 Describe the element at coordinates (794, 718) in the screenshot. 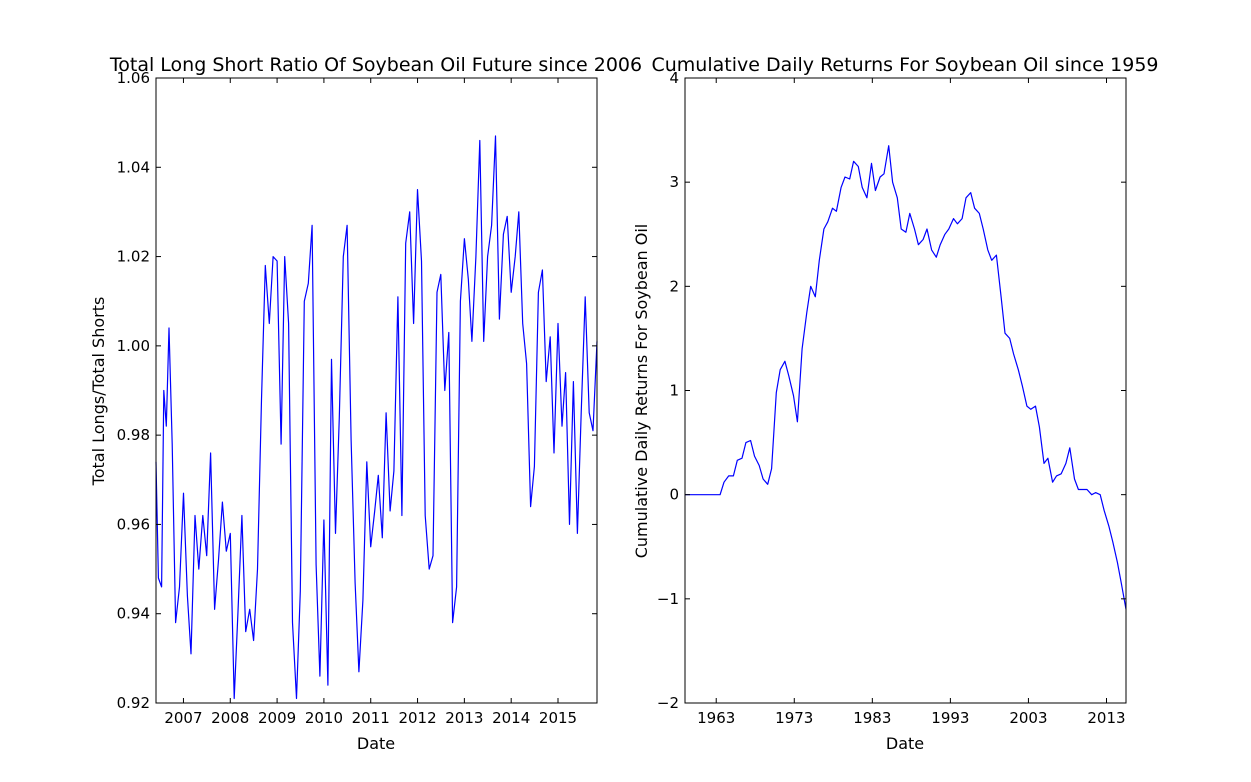

I see `x-tick-label: 1973` at that location.